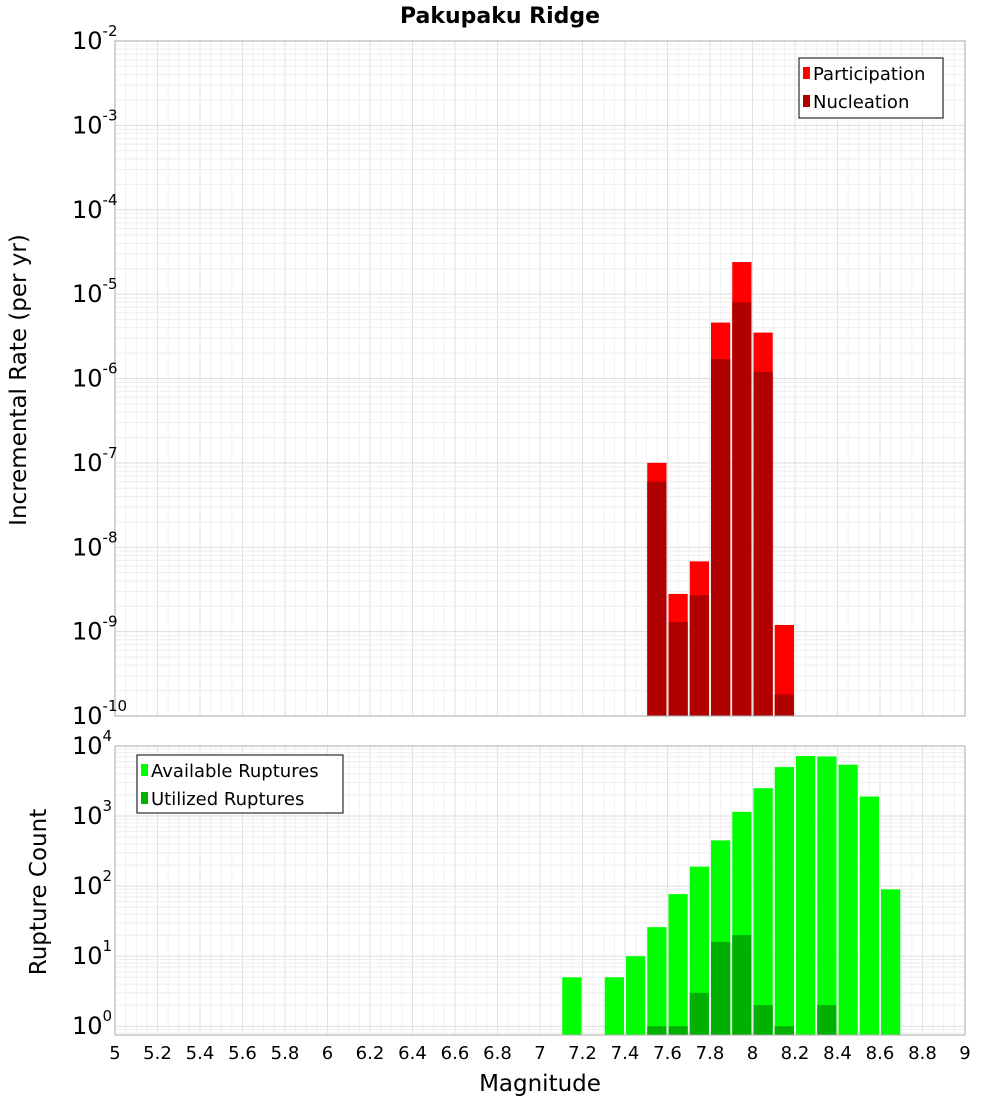  What do you see at coordinates (837, 1053) in the screenshot?
I see `x-tick-label: 8.4` at bounding box center [837, 1053].